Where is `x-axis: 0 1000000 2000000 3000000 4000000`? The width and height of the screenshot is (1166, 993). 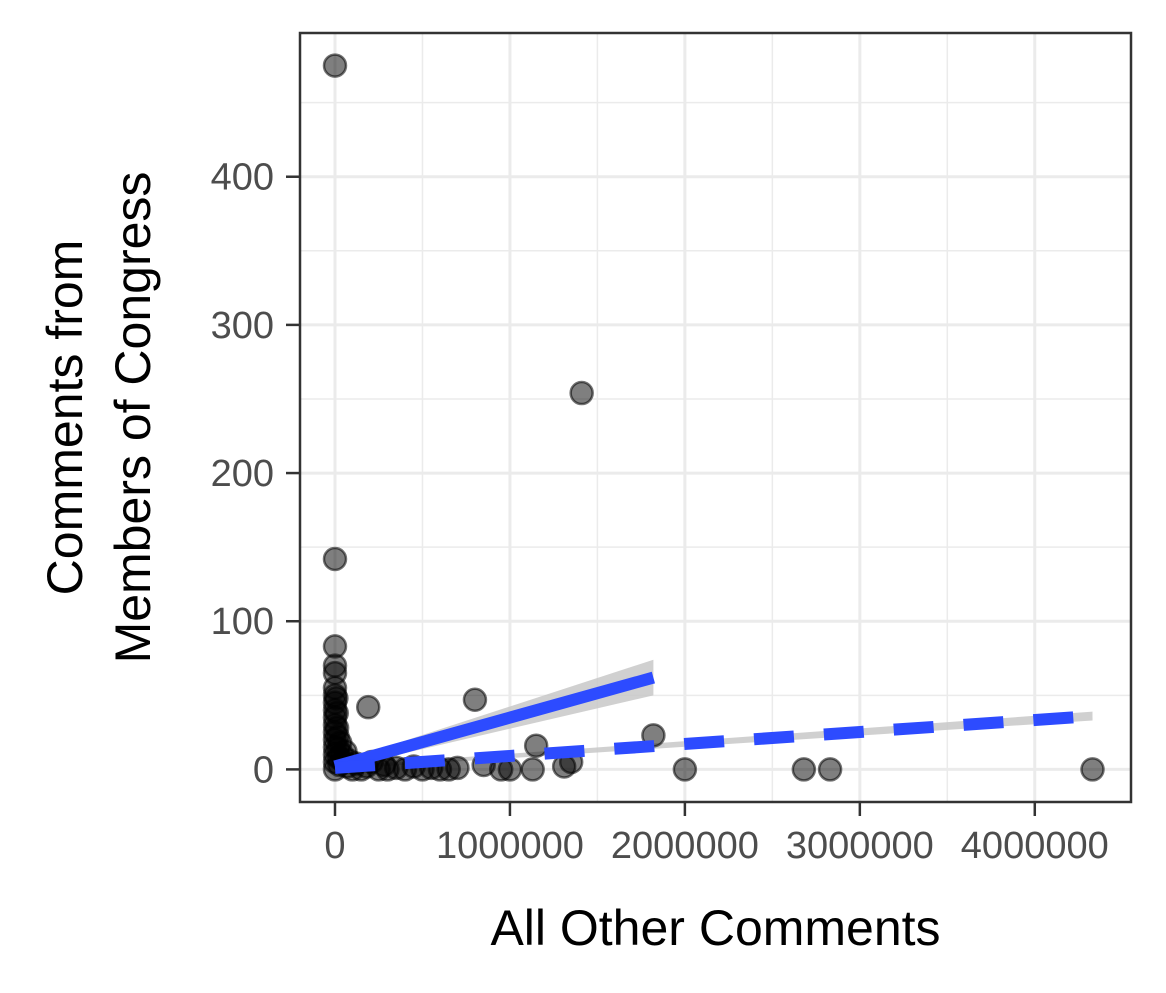 x-axis: 0 1000000 2000000 3000000 4000000 is located at coordinates (716, 834).